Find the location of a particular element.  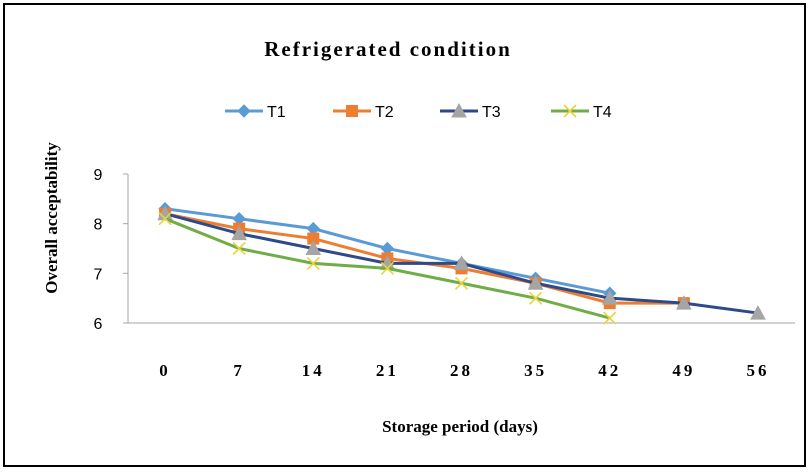

legend-label: T4 is located at coordinates (602, 112).